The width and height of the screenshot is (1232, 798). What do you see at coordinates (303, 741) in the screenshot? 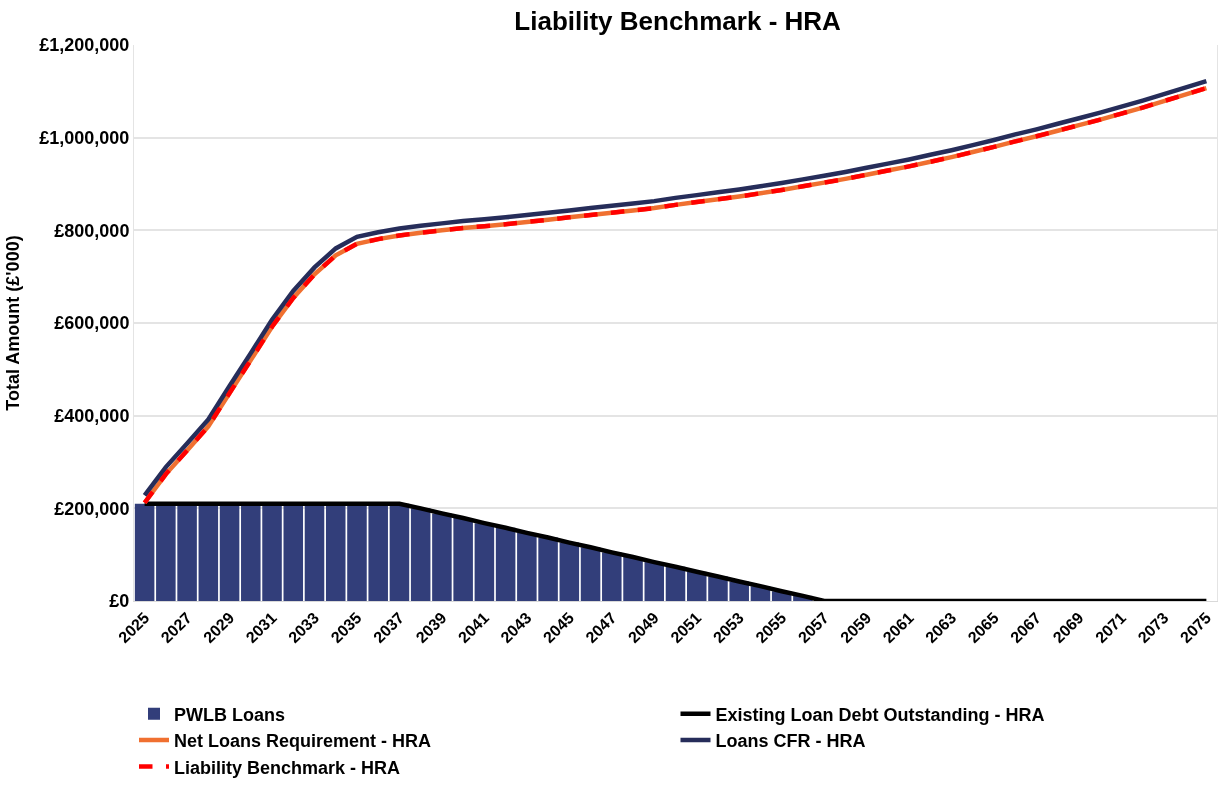
I see `legend-label: Net Loans Requirement - HRA` at bounding box center [303, 741].